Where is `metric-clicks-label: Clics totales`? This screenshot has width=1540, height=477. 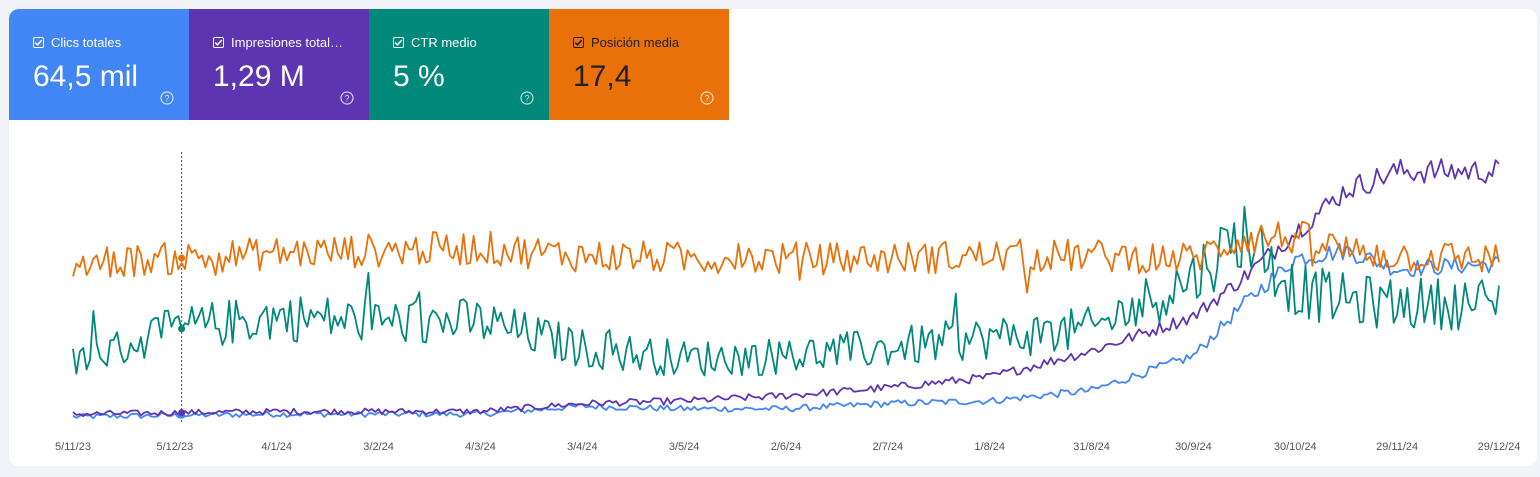
metric-clicks-label: Clics totales is located at coordinates (86, 42).